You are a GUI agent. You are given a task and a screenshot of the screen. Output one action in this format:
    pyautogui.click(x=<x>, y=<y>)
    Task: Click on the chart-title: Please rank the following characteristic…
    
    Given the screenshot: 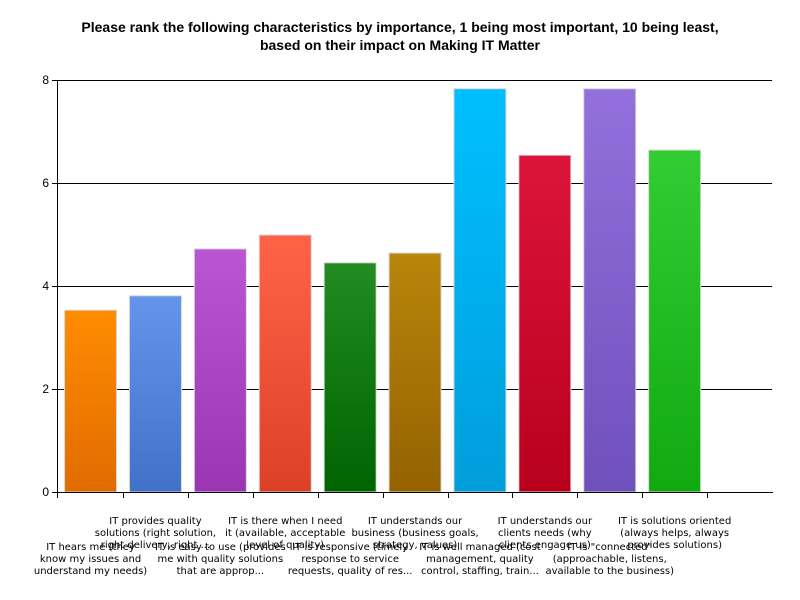 What is the action you would take?
    pyautogui.click(x=400, y=36)
    